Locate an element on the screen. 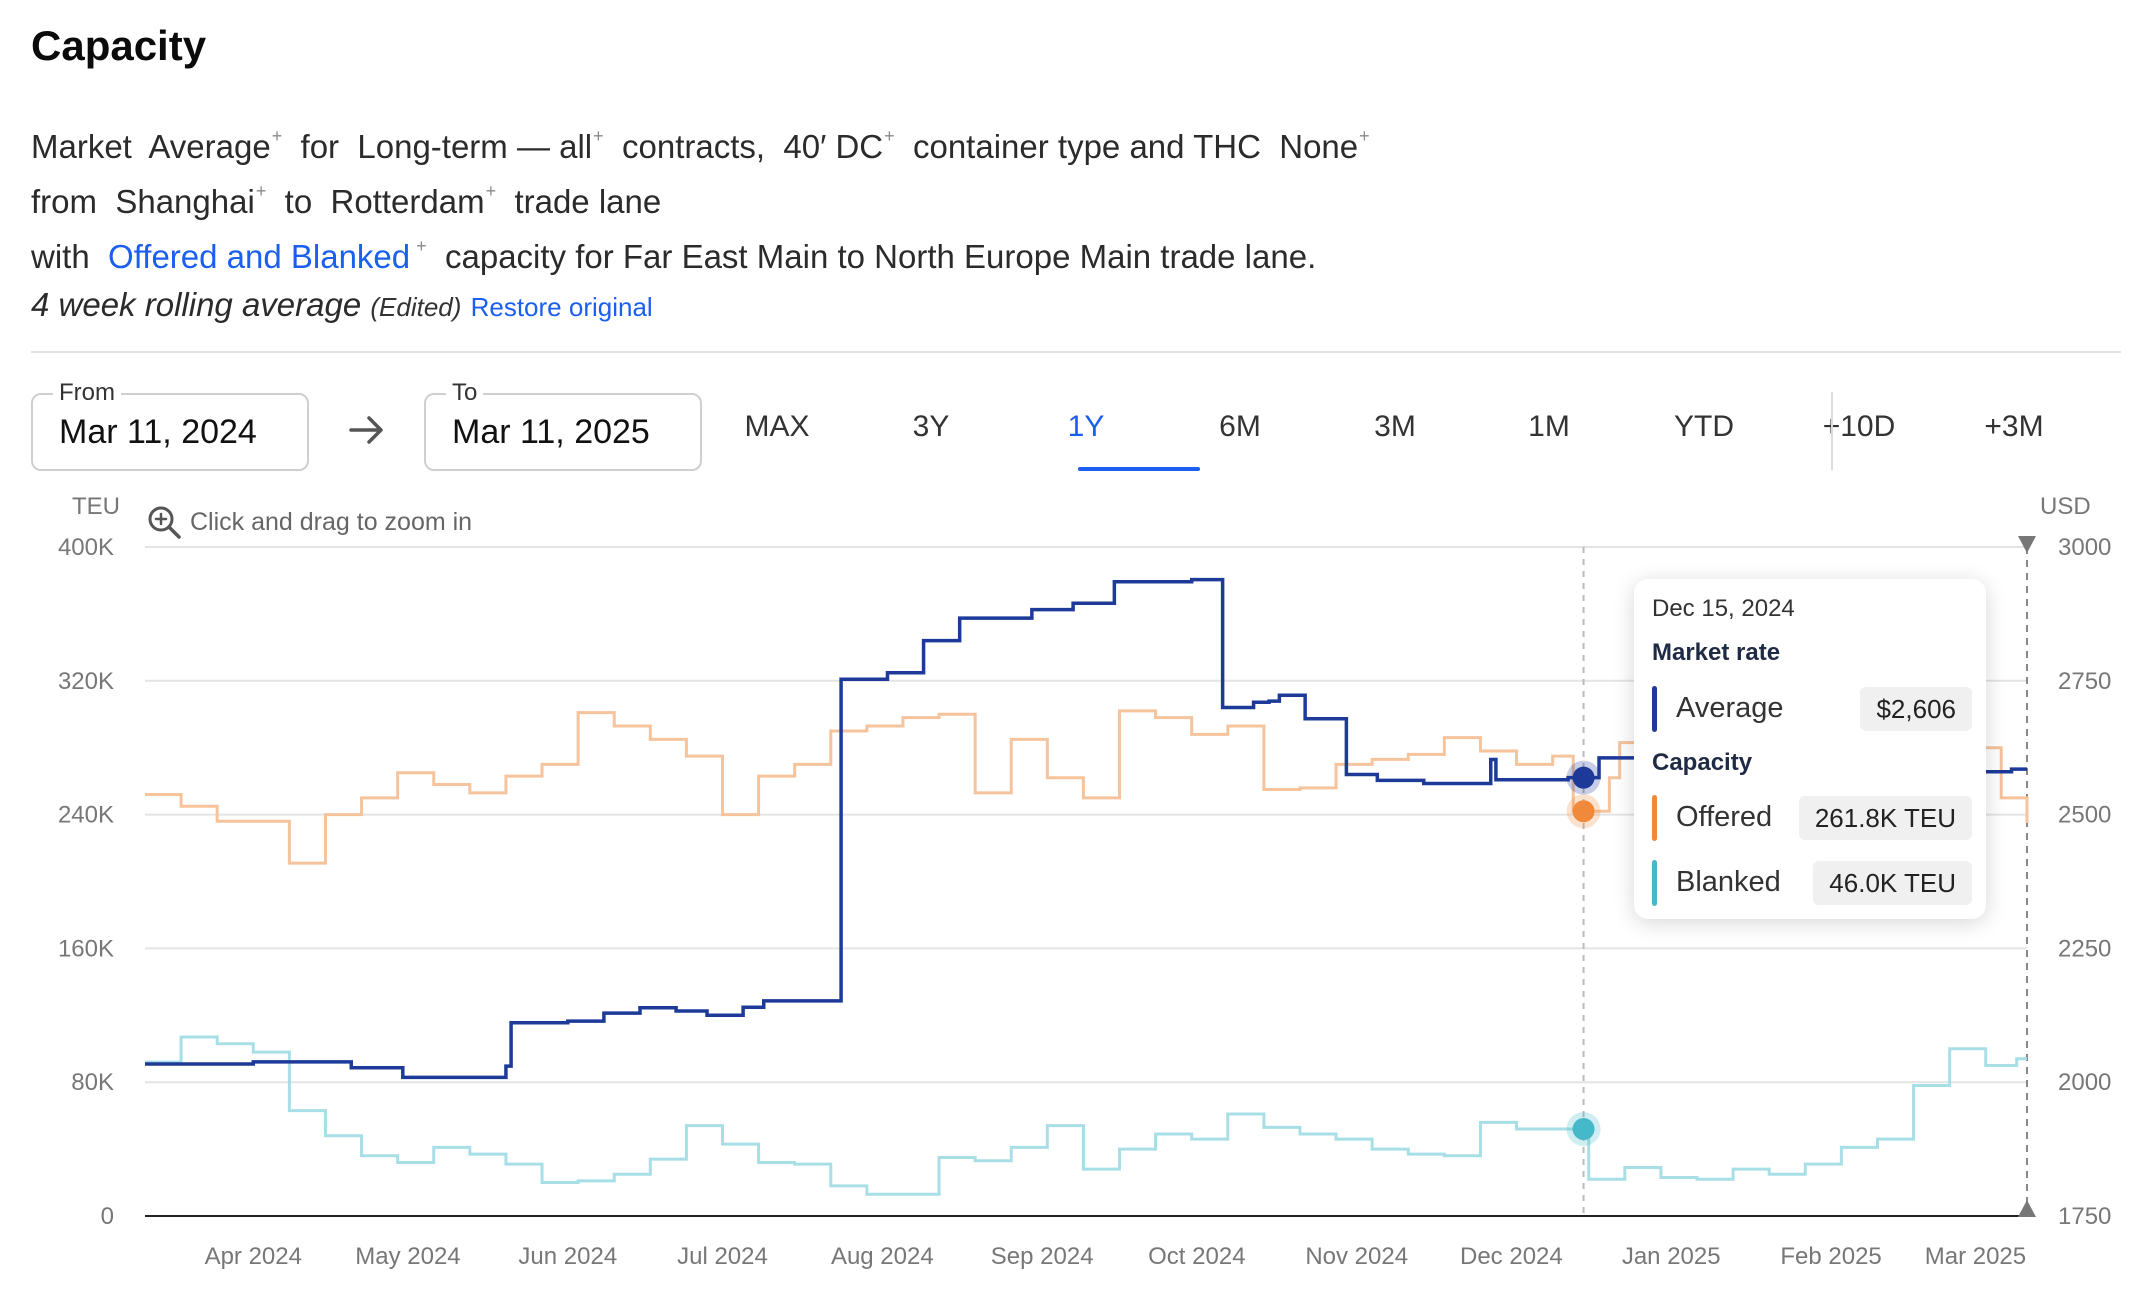  range-button-plus-10d: +10D is located at coordinates (1859, 426).